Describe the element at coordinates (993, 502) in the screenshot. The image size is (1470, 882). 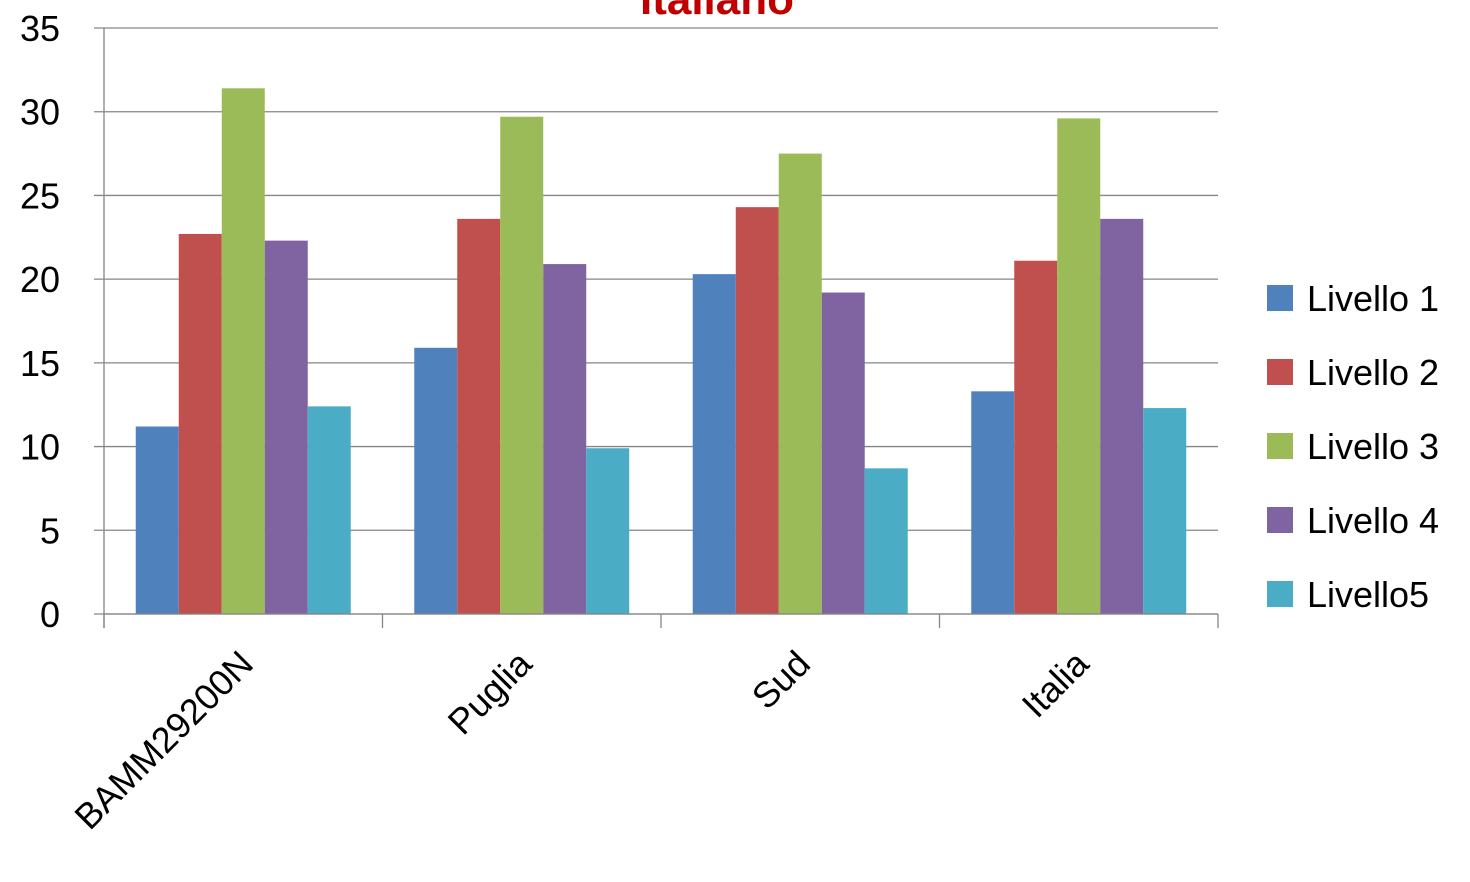
I see `bar-livello-1-italia` at that location.